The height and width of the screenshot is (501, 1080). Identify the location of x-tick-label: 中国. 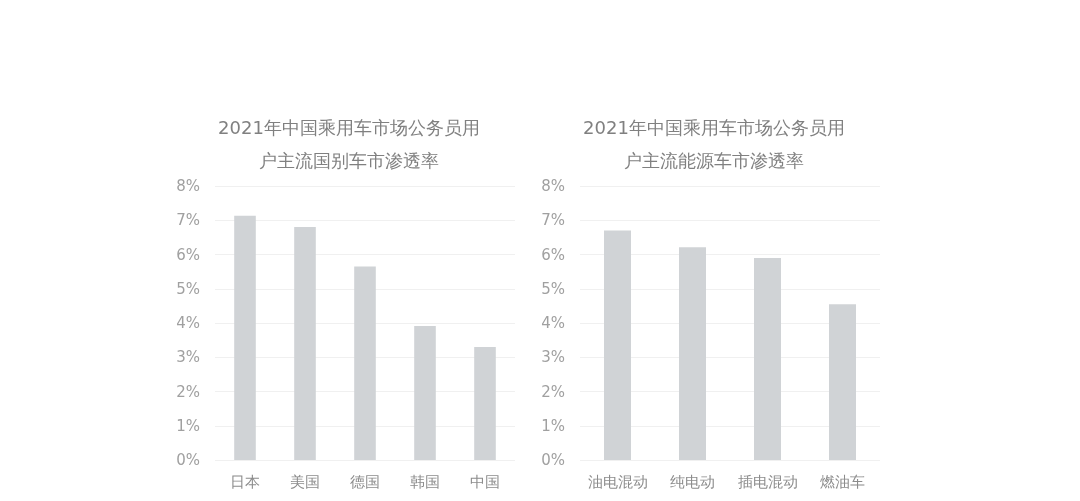
(485, 481).